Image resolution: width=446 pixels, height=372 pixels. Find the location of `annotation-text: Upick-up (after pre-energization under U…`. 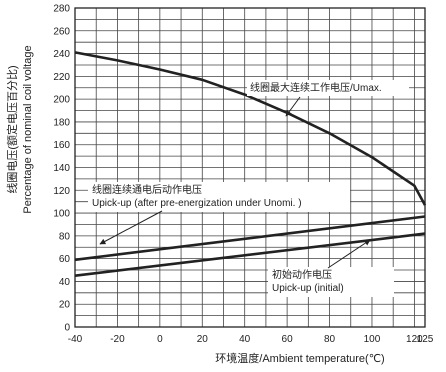

annotation-text: Upick-up (after pre-energization under U… is located at coordinates (197, 203).